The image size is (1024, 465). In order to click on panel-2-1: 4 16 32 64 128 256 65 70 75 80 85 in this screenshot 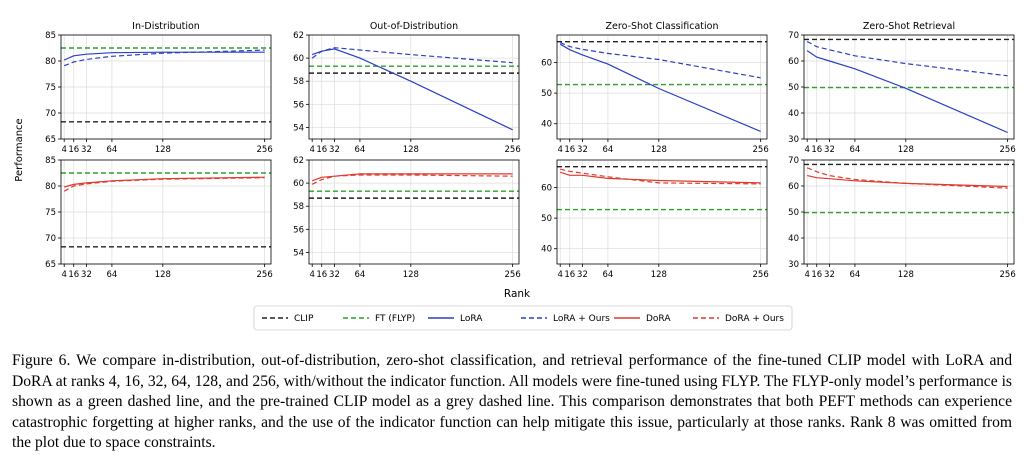, I will do `click(159, 218)`.